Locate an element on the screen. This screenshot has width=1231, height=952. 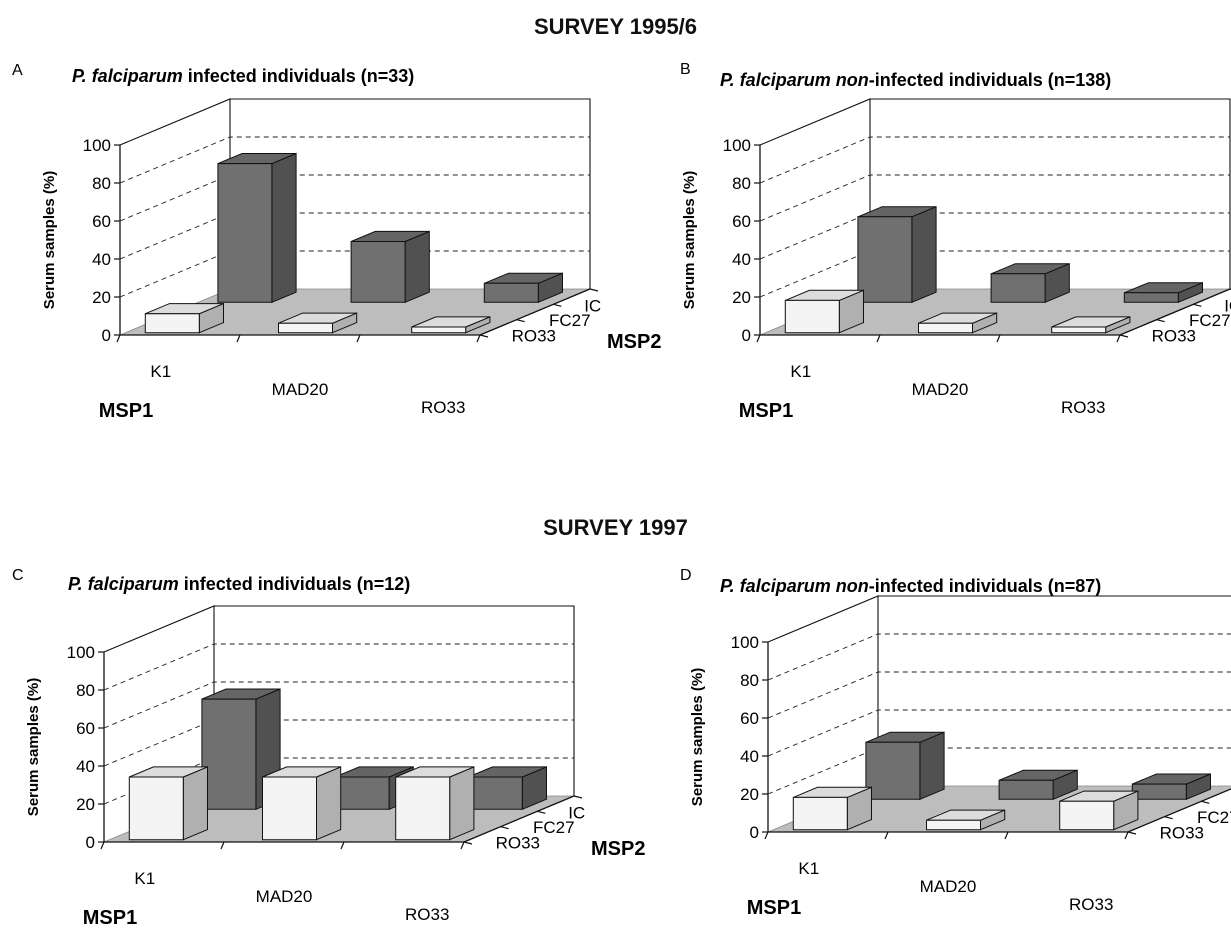
subtitle-rest: infected individuals (n=33) is located at coordinates (301, 76).